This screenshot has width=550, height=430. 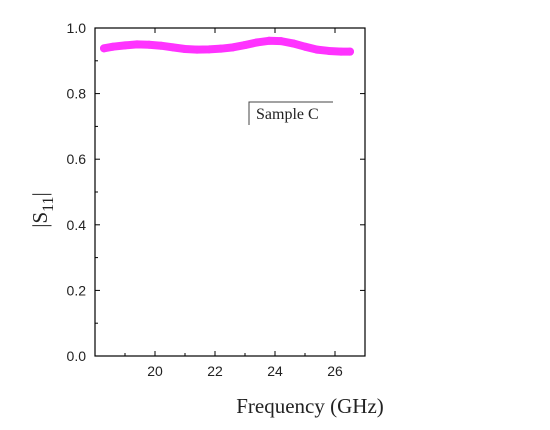 I want to click on y-tick-label: 0.2, so click(x=77, y=290).